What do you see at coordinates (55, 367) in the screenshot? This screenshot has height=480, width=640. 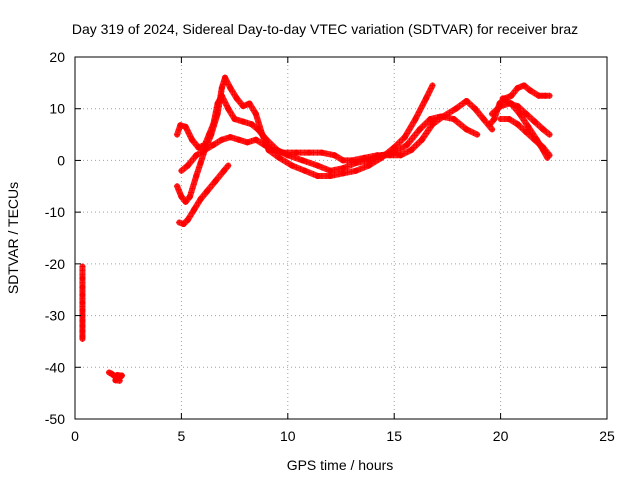 I see `y-tick-label: -40` at bounding box center [55, 367].